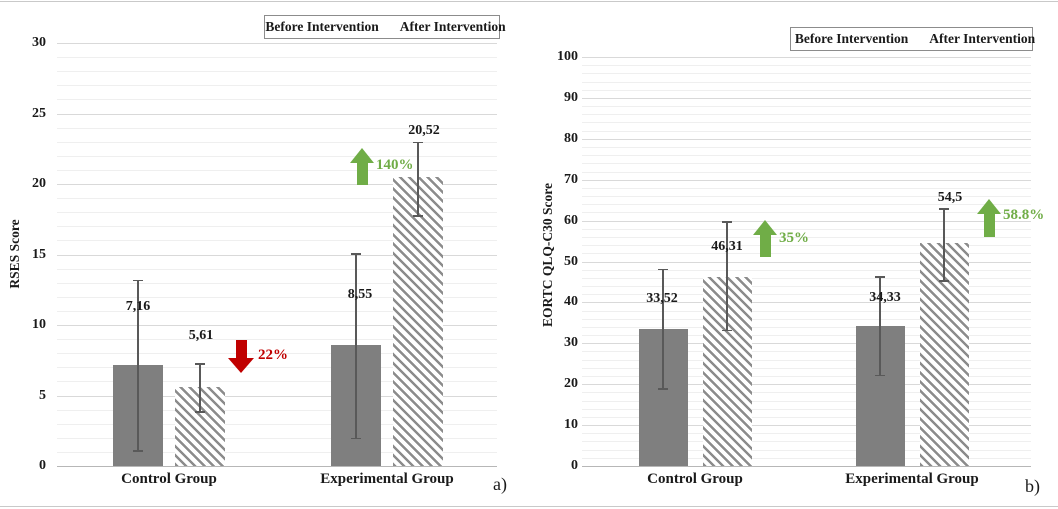 The height and width of the screenshot is (509, 1058). Describe the element at coordinates (385, 27) in the screenshot. I see `legend-chart-a: Before Intervention After Intervention` at that location.